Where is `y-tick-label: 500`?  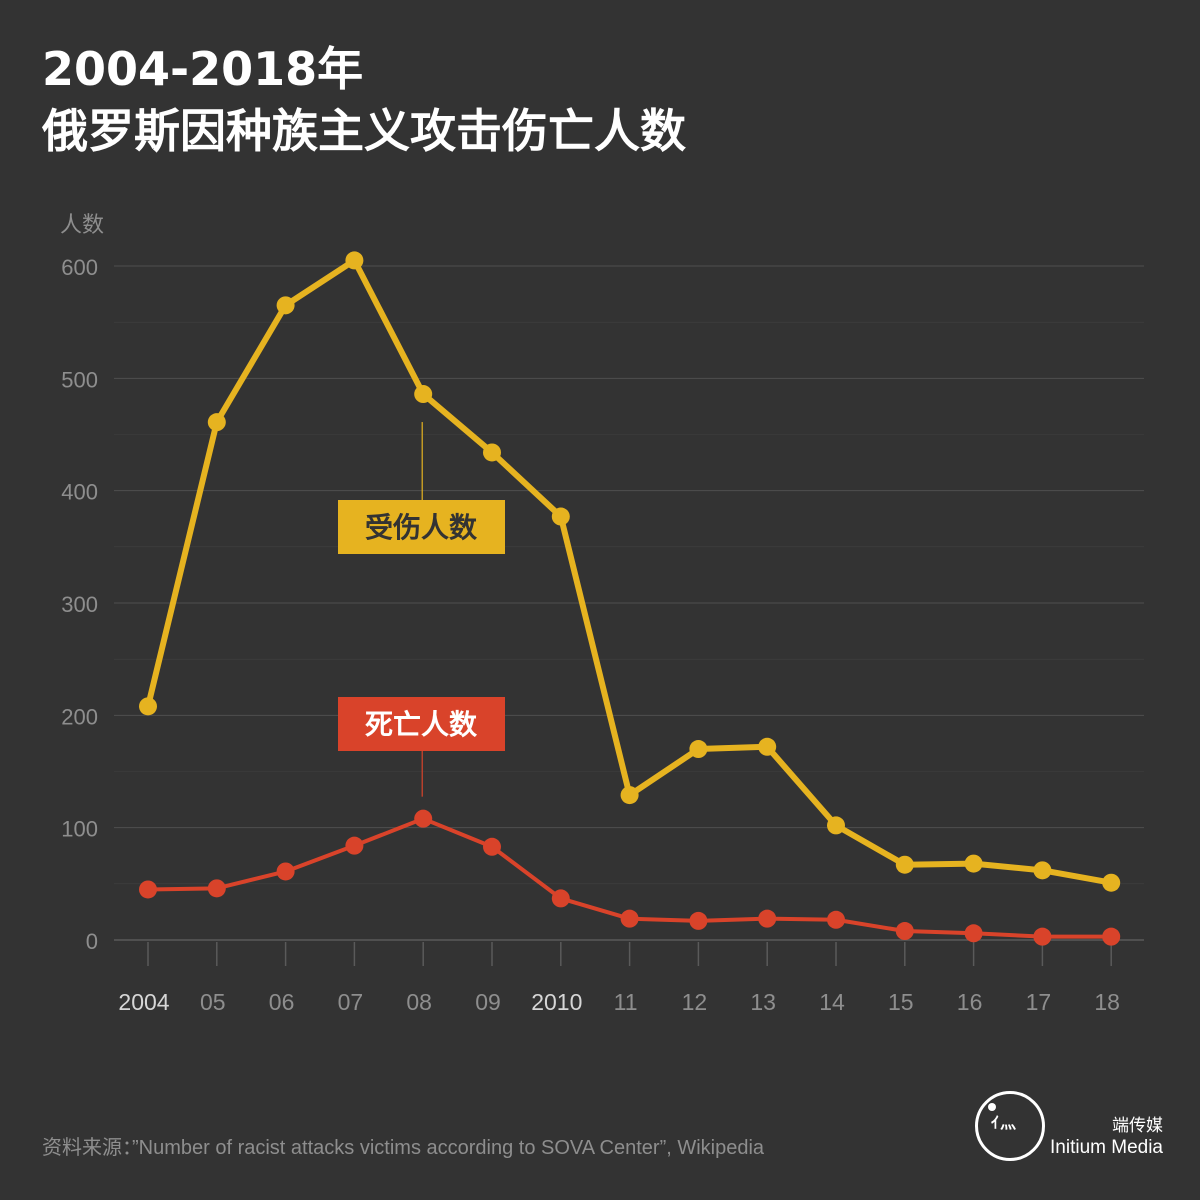
y-tick-label: 500 is located at coordinates (79, 379).